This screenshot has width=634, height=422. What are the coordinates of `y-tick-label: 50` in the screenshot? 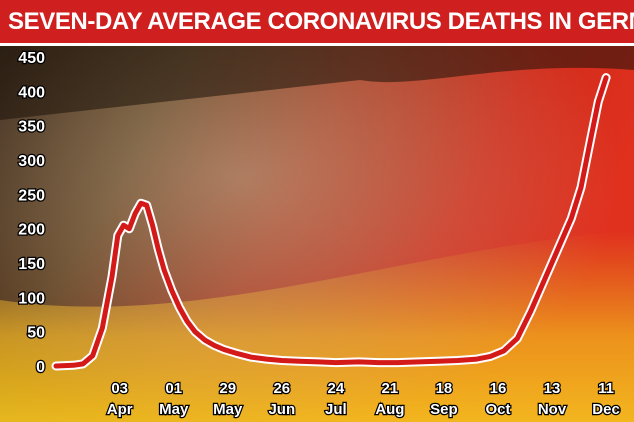 It's located at (36, 333).